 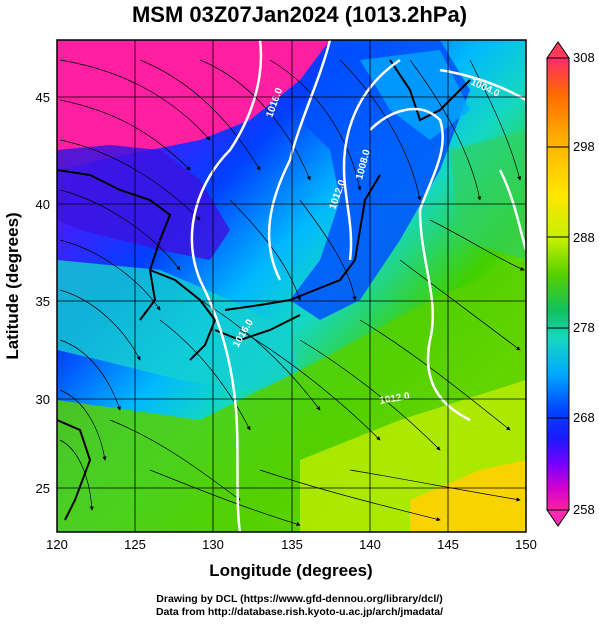 What do you see at coordinates (558, 284) in the screenshot?
I see `colorbar-scale` at bounding box center [558, 284].